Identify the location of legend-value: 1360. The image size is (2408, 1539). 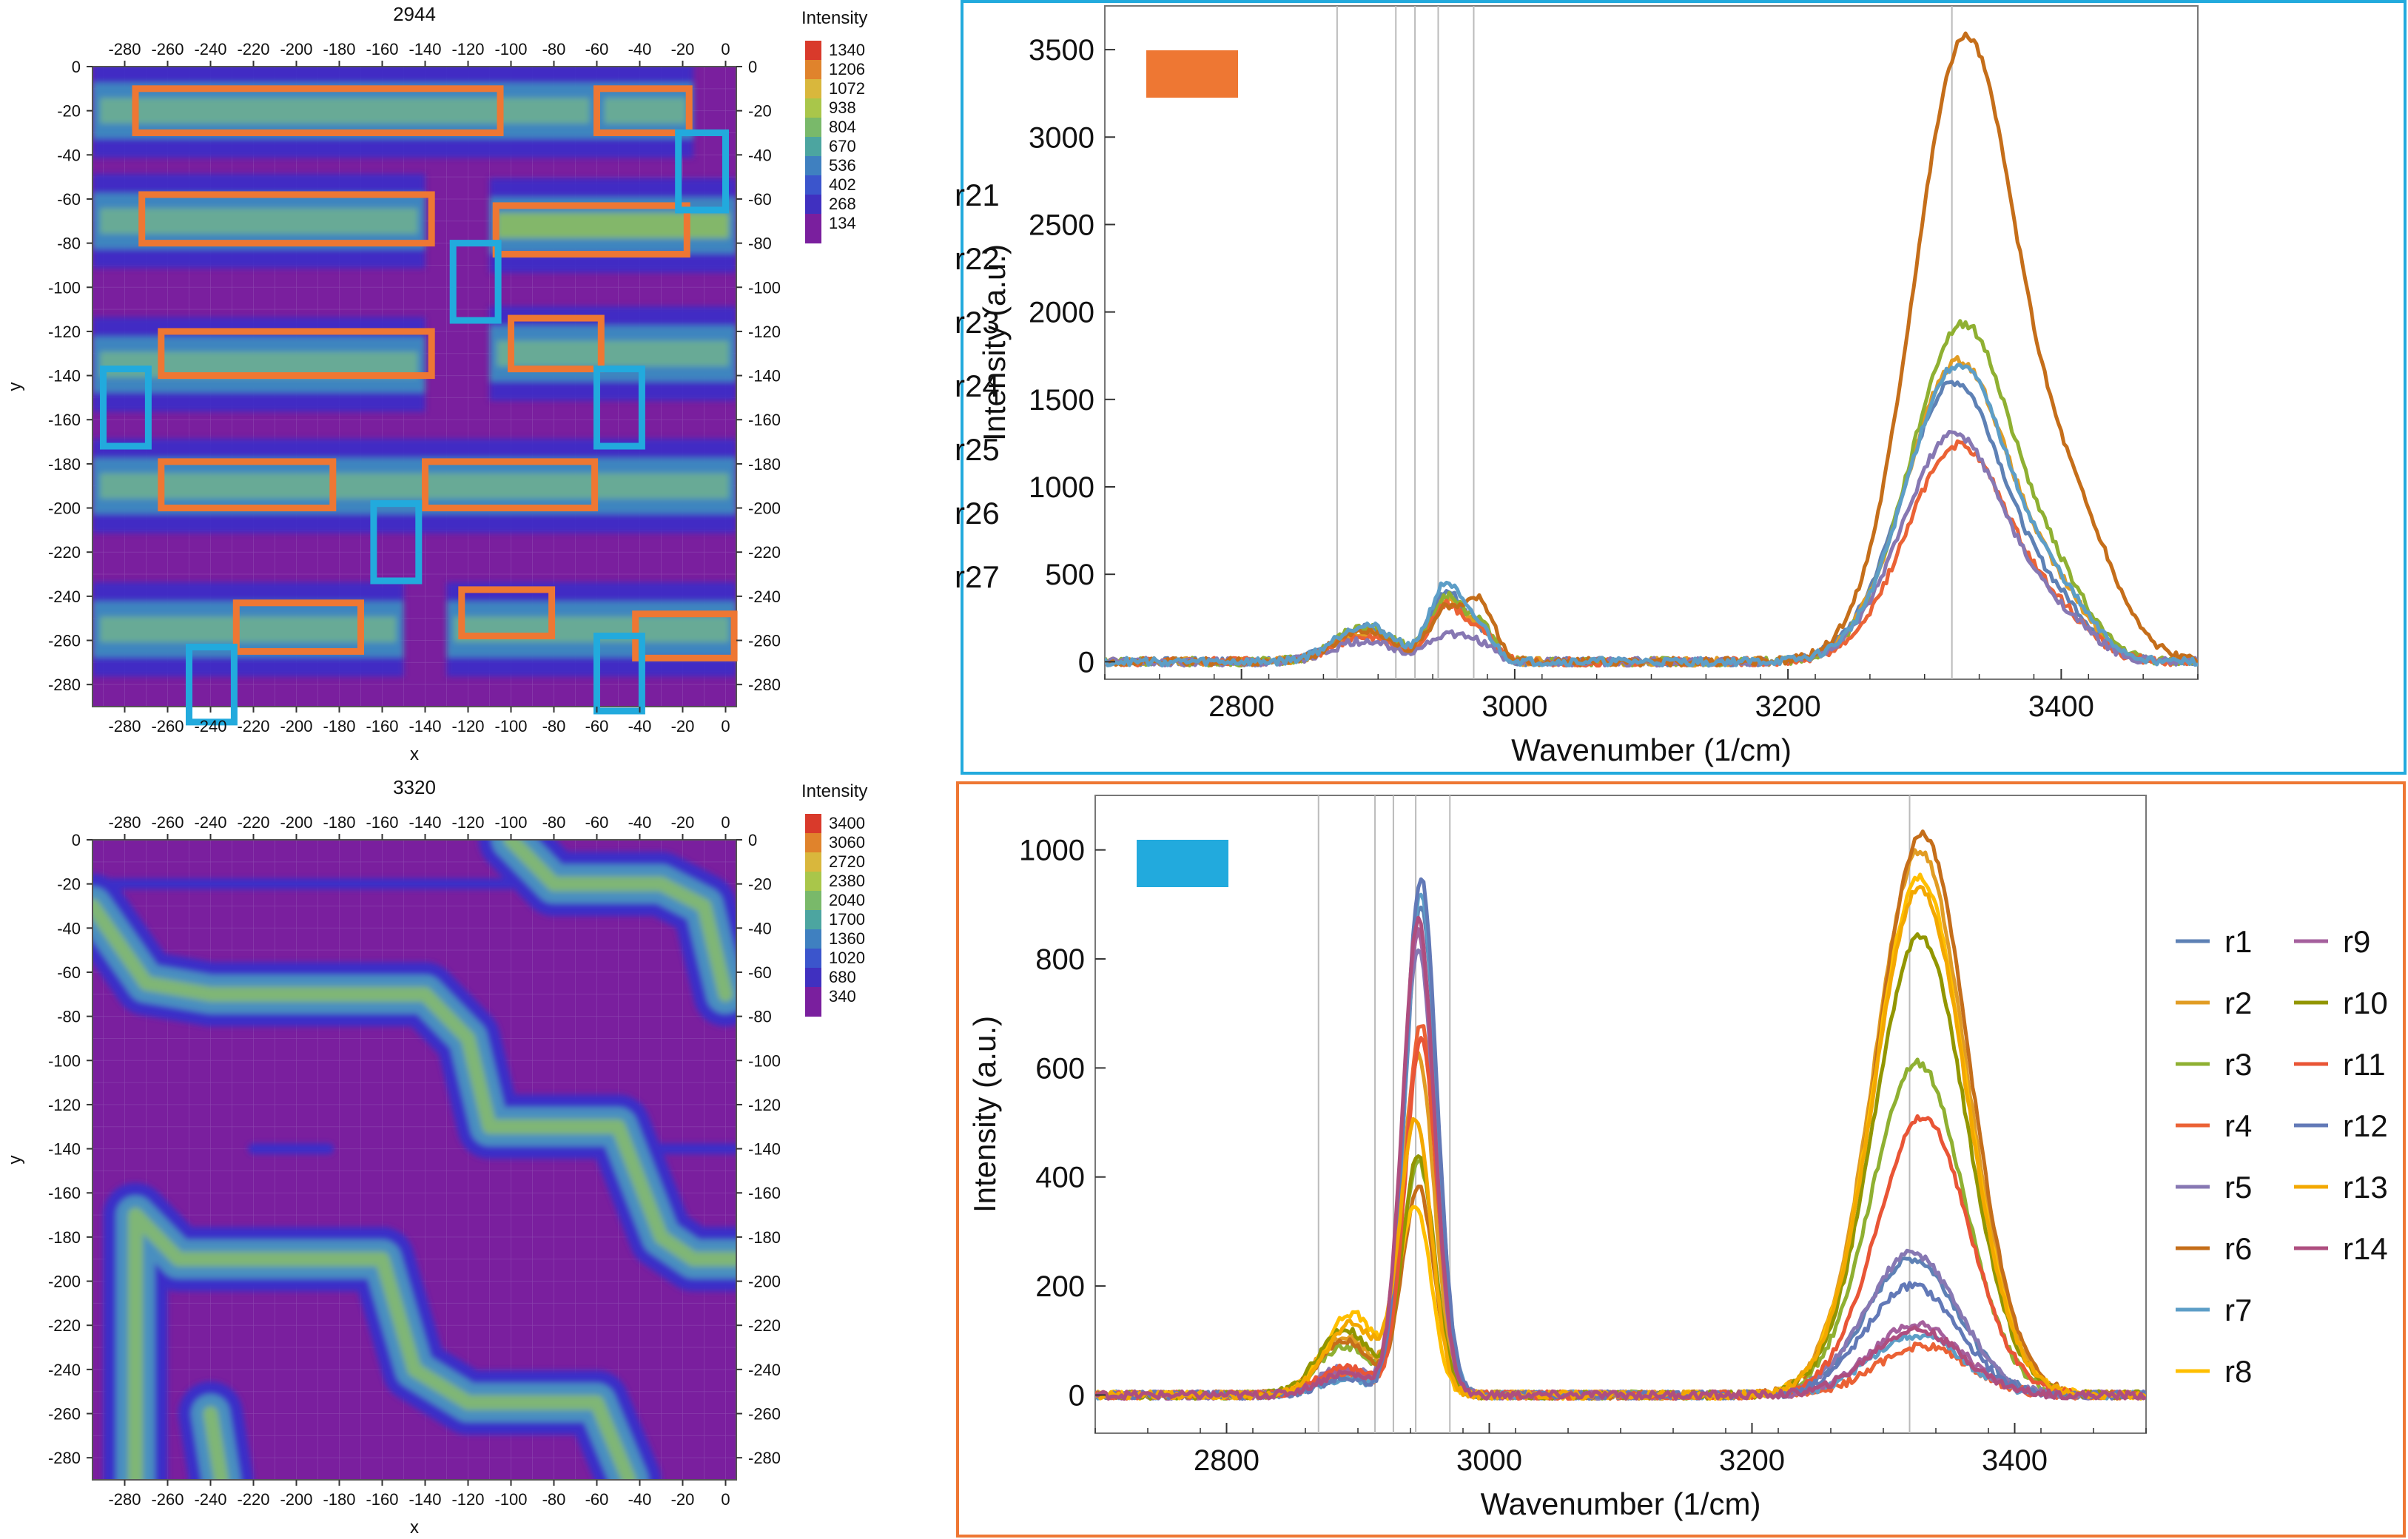
(847, 938).